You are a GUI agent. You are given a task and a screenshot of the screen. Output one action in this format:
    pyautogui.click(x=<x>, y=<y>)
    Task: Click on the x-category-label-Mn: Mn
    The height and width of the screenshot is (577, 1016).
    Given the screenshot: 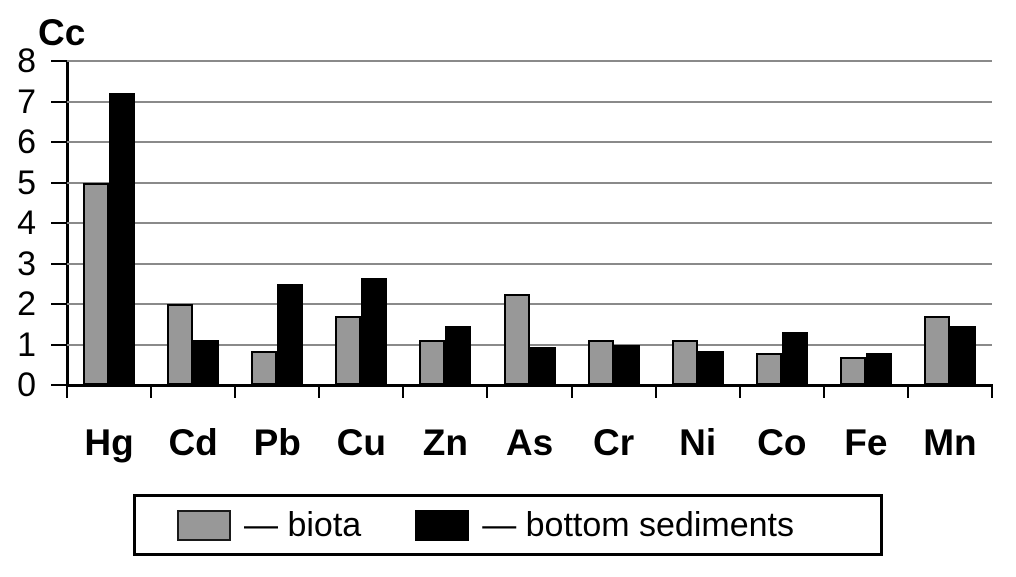 What is the action you would take?
    pyautogui.click(x=950, y=442)
    